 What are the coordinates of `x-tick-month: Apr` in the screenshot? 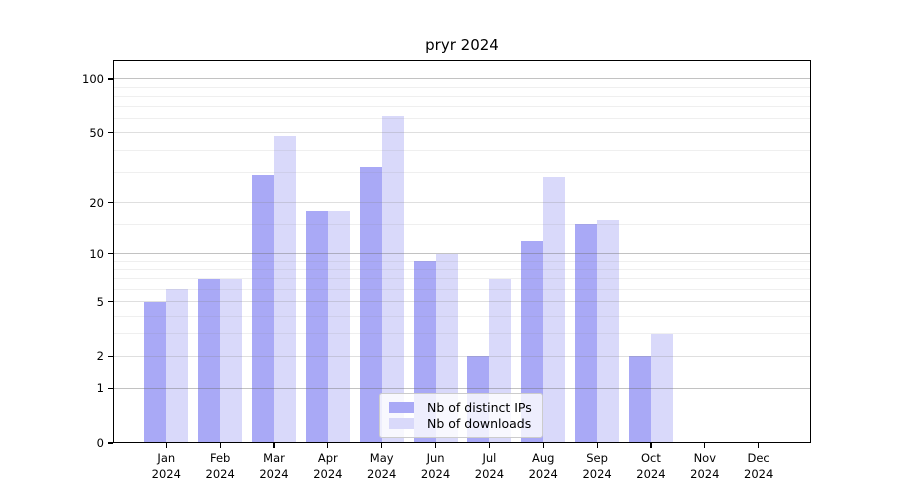 It's located at (327, 458).